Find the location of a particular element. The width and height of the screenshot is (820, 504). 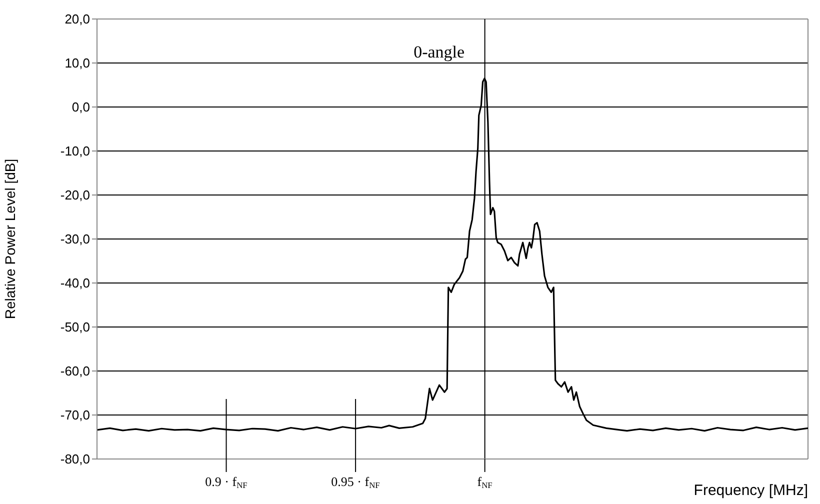

x-axis-title: Frequency [MHz] is located at coordinates (751, 490).